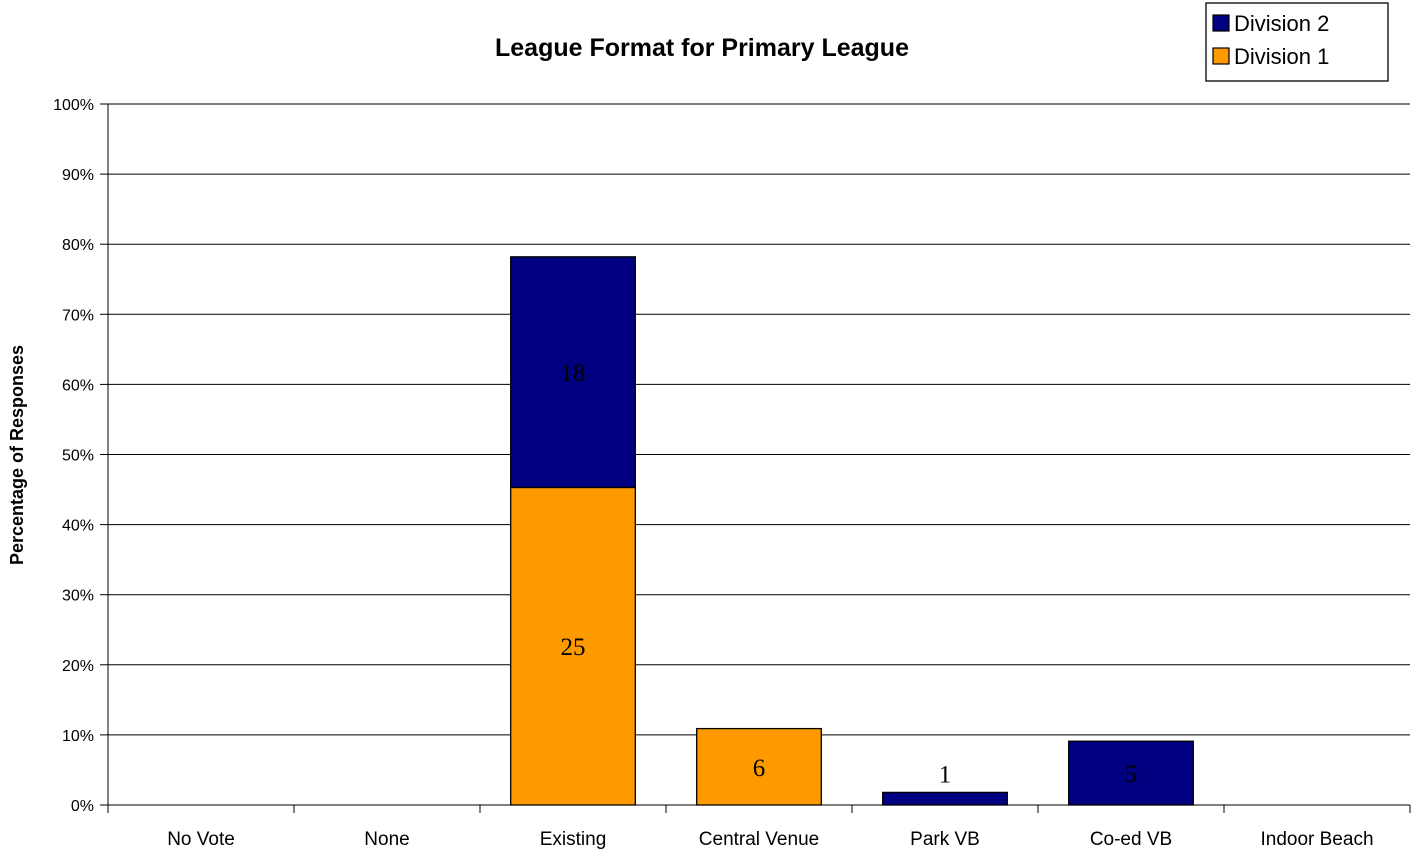 The height and width of the screenshot is (855, 1419). What do you see at coordinates (573, 647) in the screenshot?
I see `data-label: 25` at bounding box center [573, 647].